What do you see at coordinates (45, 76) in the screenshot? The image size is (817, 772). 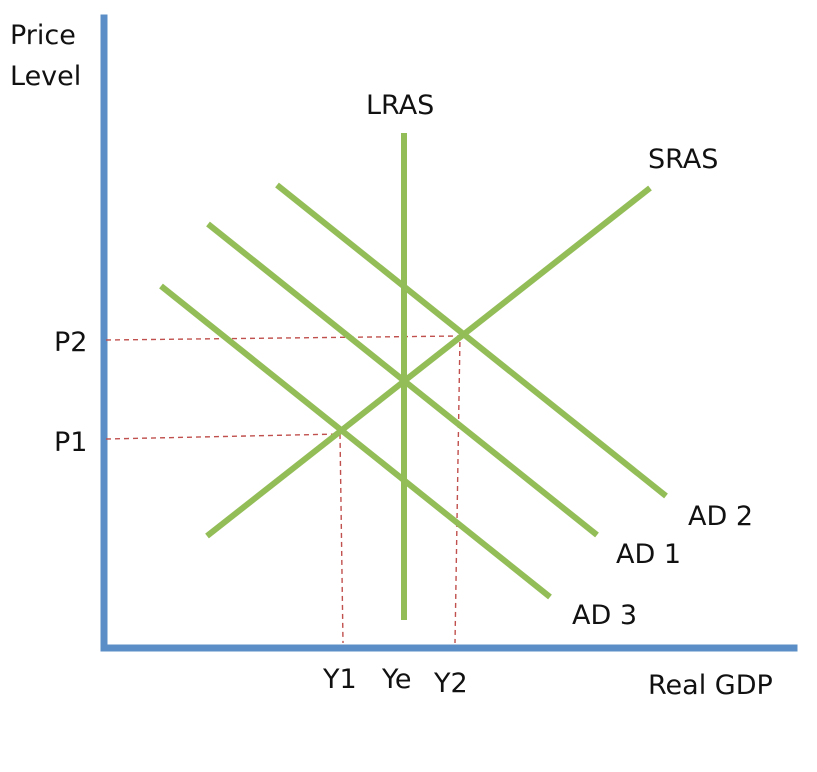 I see `y-axis-label-line2: Level` at bounding box center [45, 76].